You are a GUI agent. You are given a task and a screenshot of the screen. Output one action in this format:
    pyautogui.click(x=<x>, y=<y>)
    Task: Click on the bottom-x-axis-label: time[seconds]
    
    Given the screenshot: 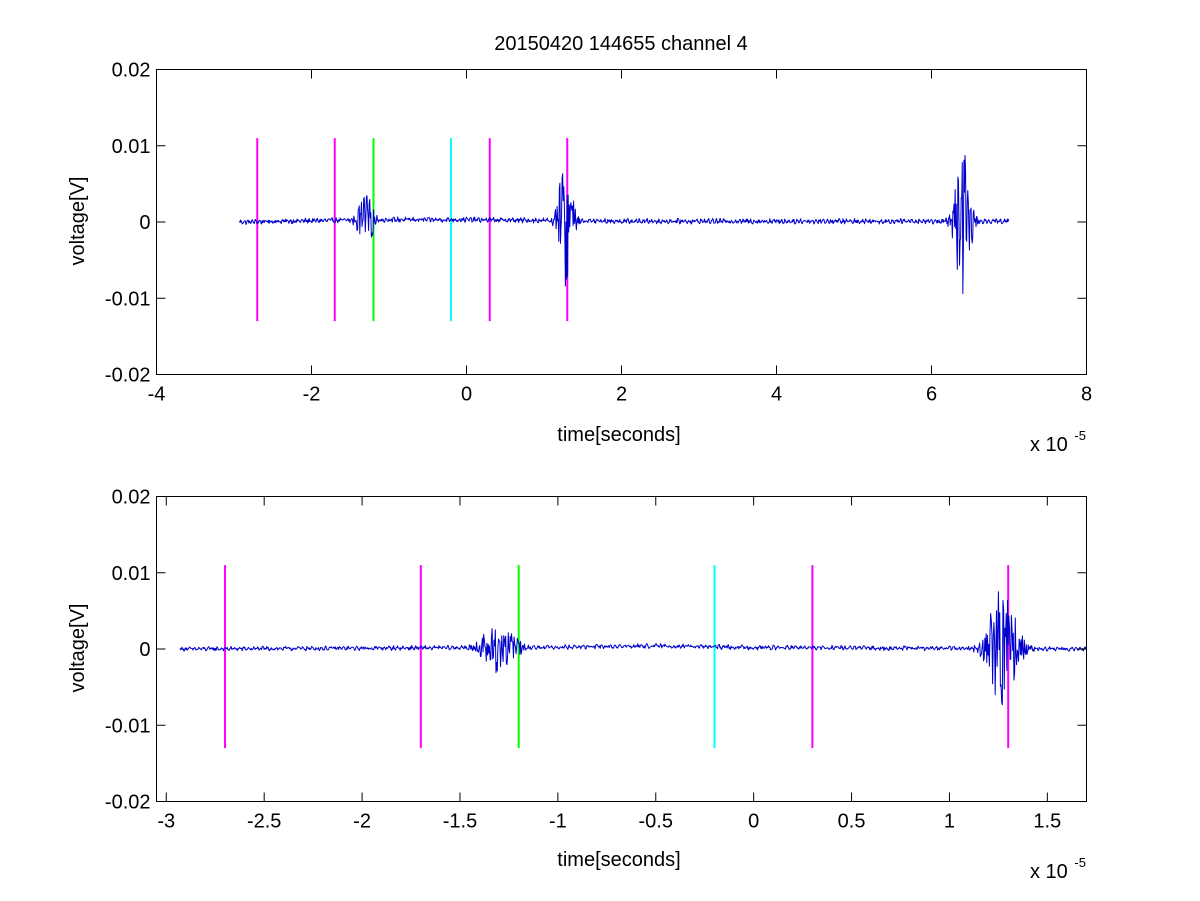 What is the action you would take?
    pyautogui.click(x=618, y=860)
    